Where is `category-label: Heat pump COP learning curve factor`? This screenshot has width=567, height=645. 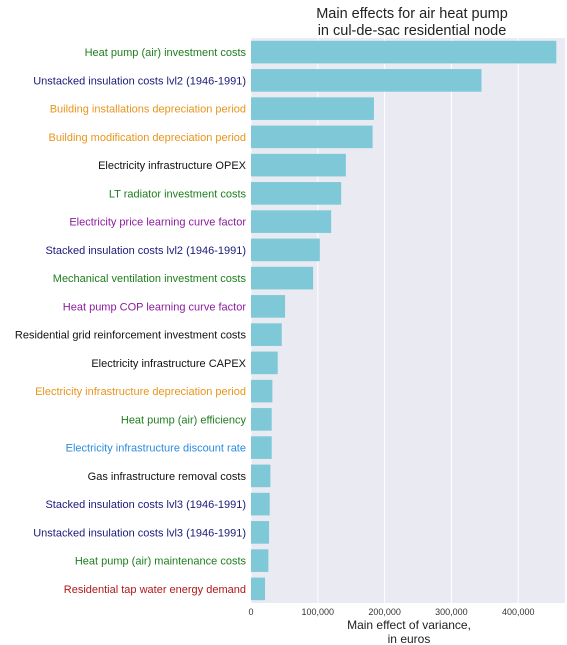 category-label: Heat pump COP learning curve factor is located at coordinates (155, 307).